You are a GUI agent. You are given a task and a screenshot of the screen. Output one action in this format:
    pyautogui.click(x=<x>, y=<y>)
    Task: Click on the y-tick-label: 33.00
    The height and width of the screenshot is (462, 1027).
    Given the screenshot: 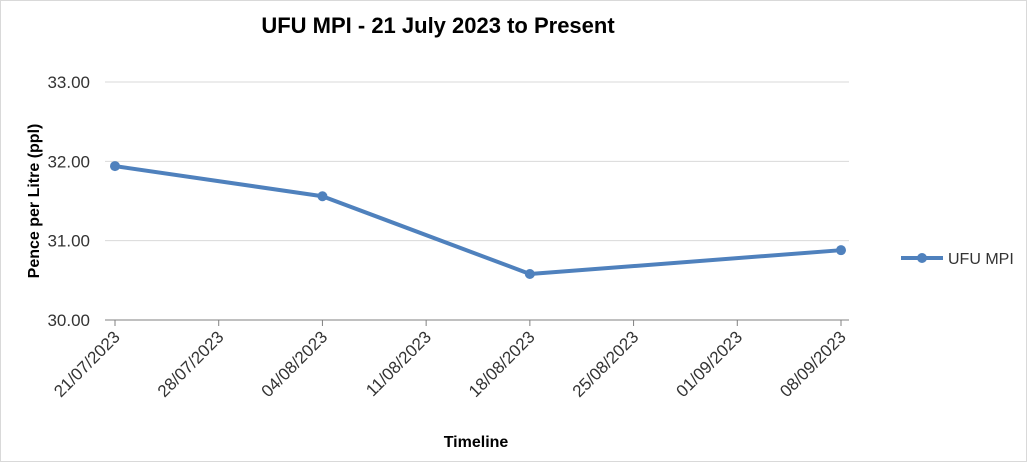 What is the action you would take?
    pyautogui.click(x=68, y=82)
    